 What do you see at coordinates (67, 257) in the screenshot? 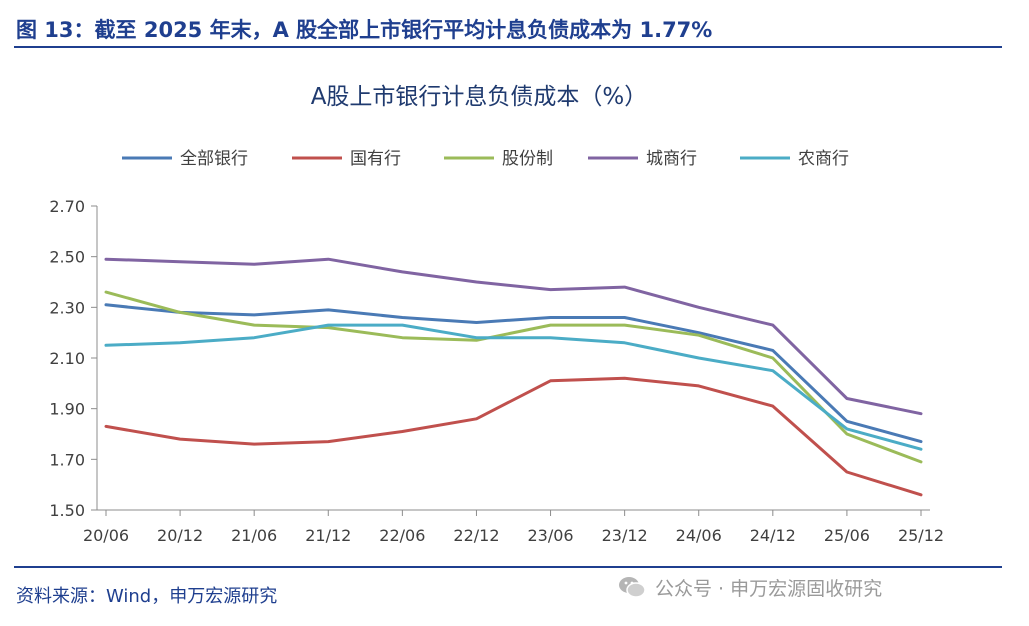
I see `y-tick-label: 2.50` at bounding box center [67, 257].